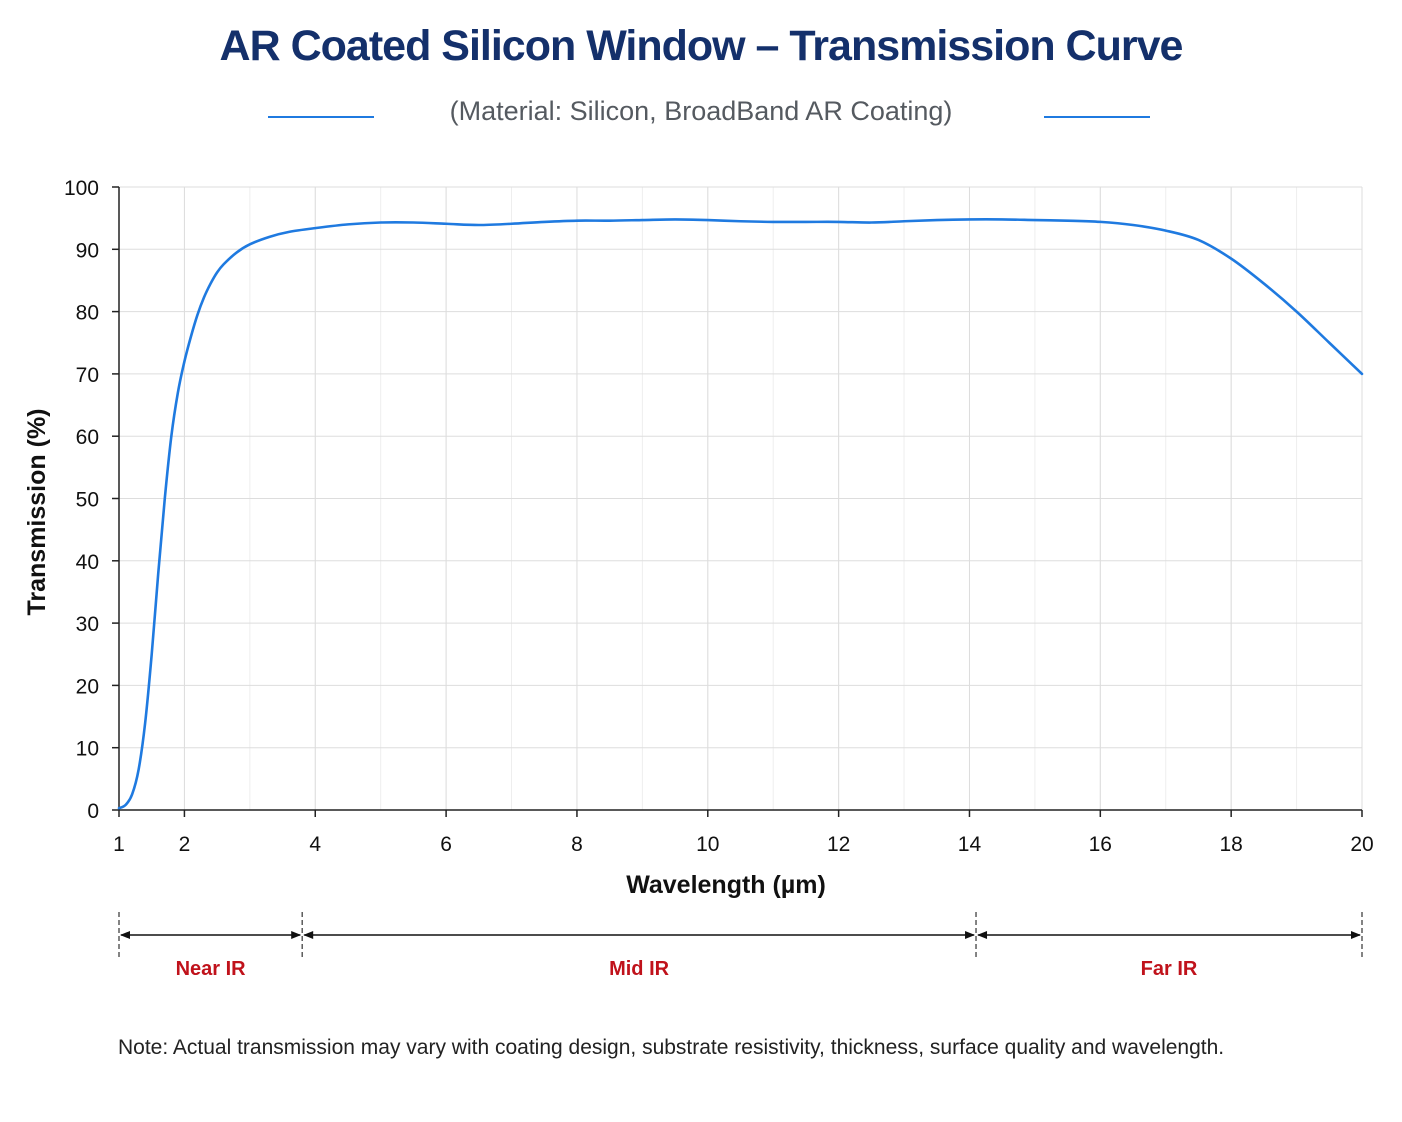 The image size is (1402, 1122). Describe the element at coordinates (87, 250) in the screenshot. I see `y-tick-label: 90` at that location.